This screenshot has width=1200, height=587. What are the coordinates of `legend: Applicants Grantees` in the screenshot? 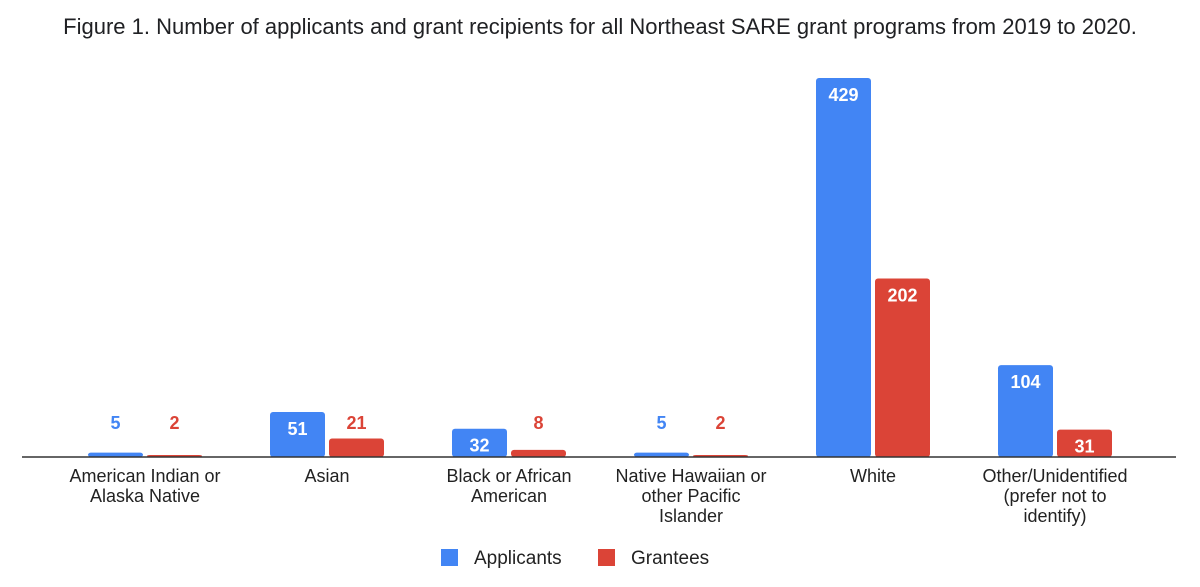 It's located at (575, 558).